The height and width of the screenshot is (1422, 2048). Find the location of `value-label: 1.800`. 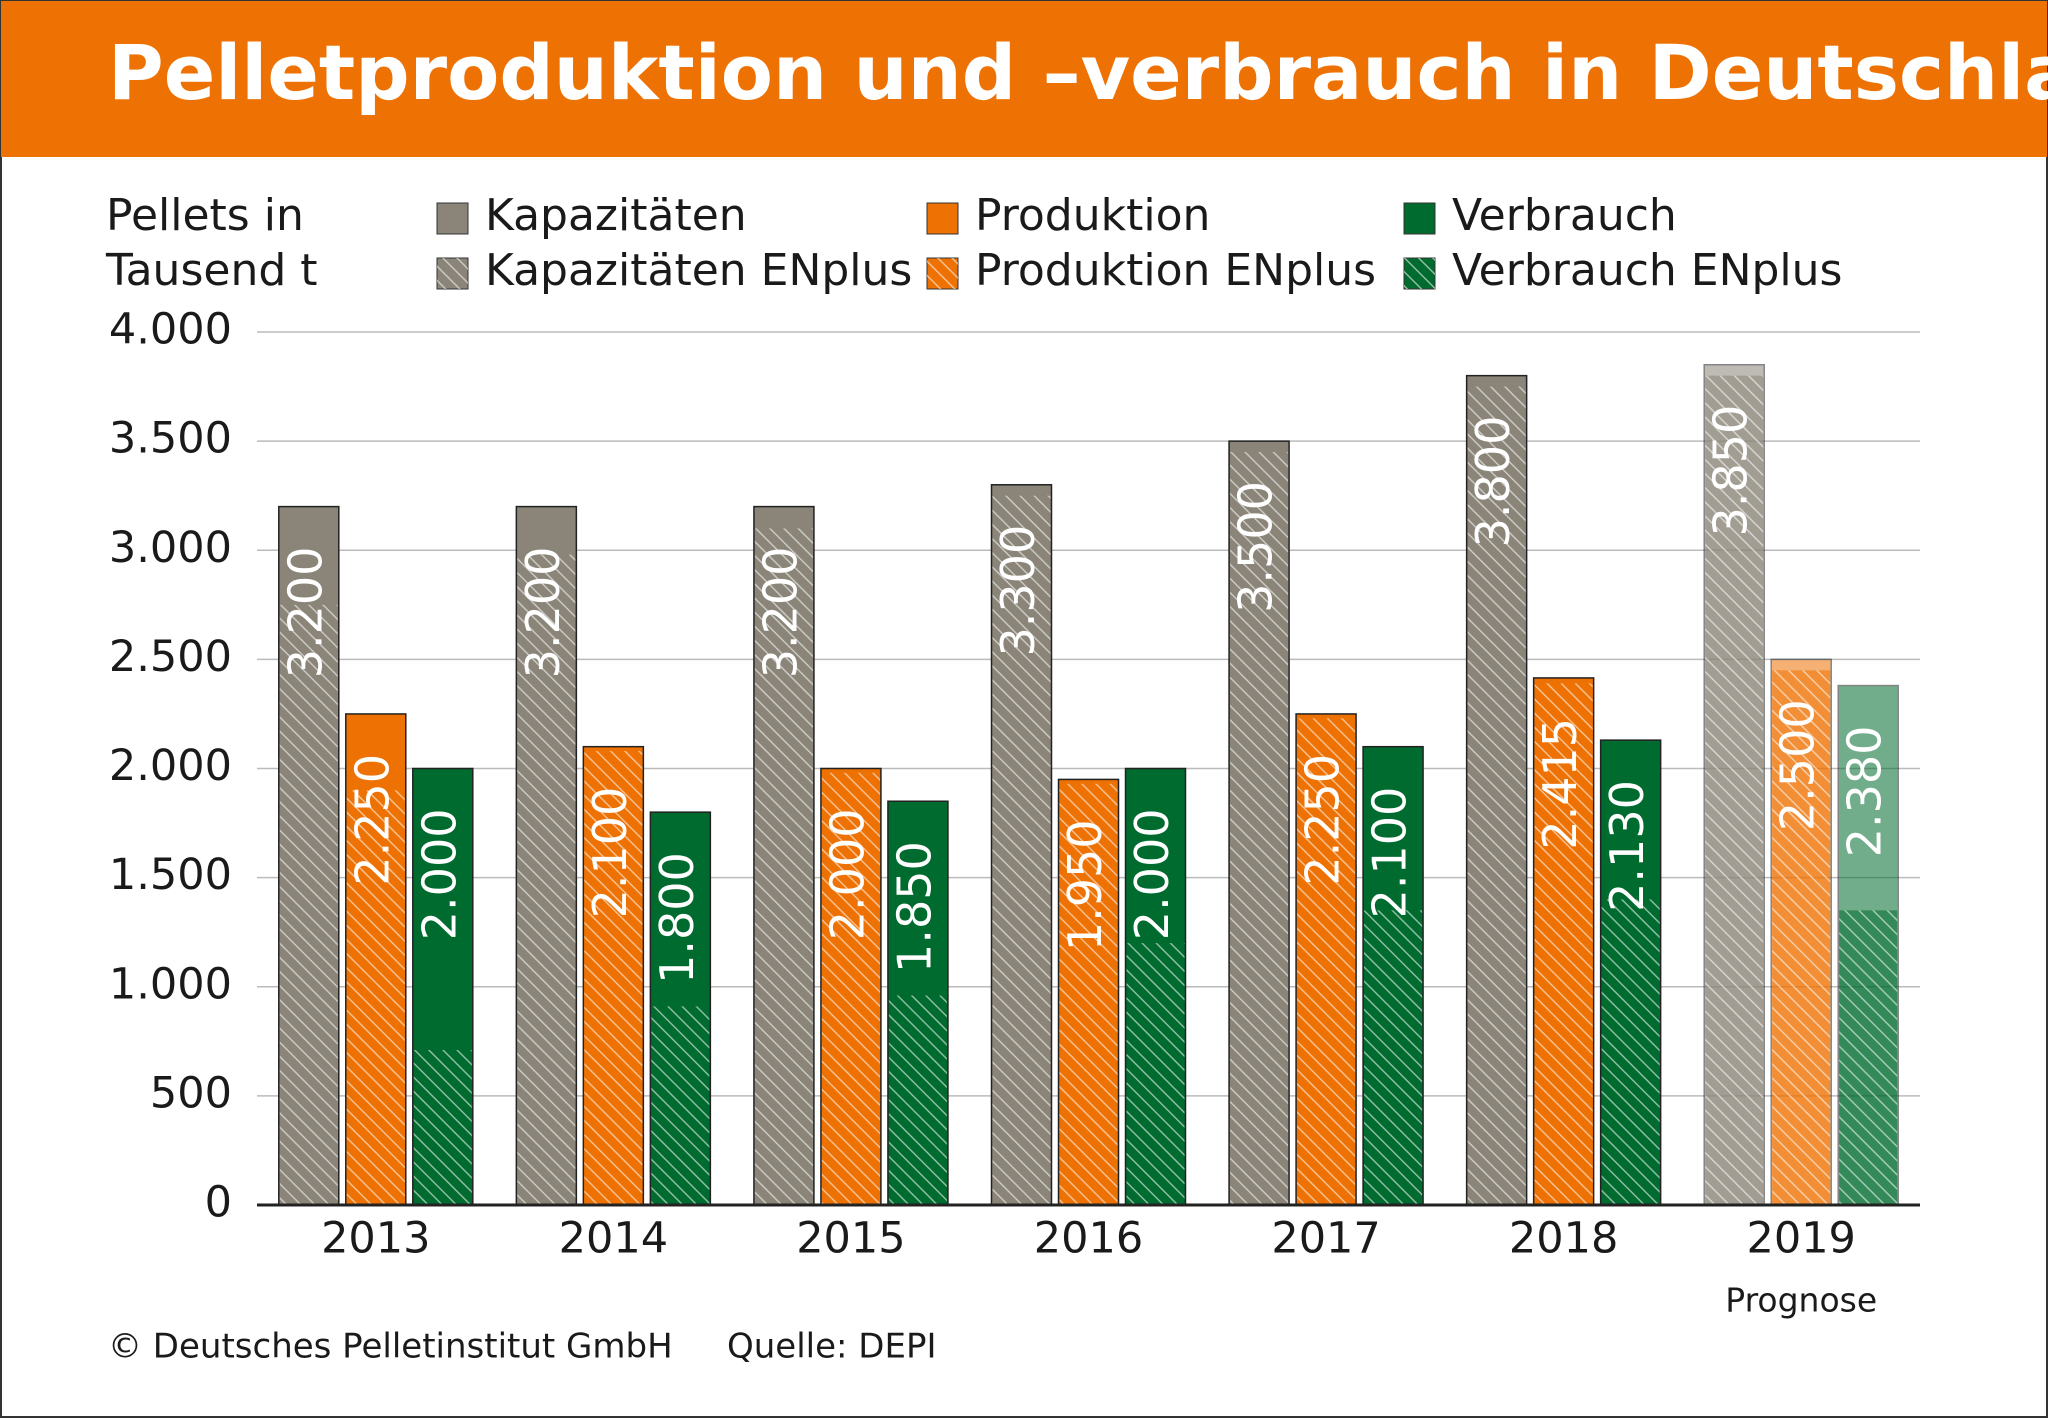

value-label: 1.800 is located at coordinates (677, 918).